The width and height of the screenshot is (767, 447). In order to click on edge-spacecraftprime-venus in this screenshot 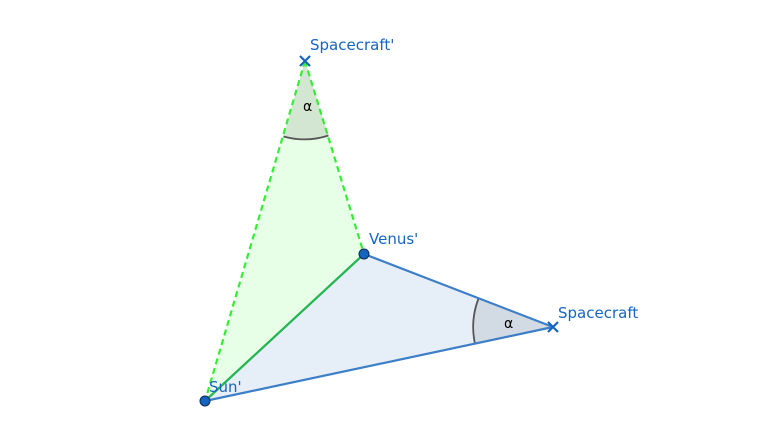, I will do `click(334, 157)`.